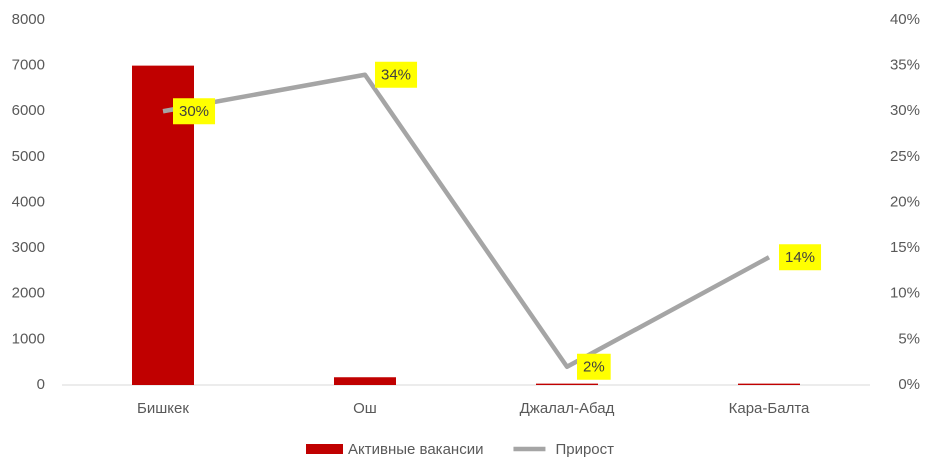 Image resolution: width=925 pixels, height=466 pixels. What do you see at coordinates (769, 408) in the screenshot?
I see `x-tick-label: Кара-Балта` at bounding box center [769, 408].